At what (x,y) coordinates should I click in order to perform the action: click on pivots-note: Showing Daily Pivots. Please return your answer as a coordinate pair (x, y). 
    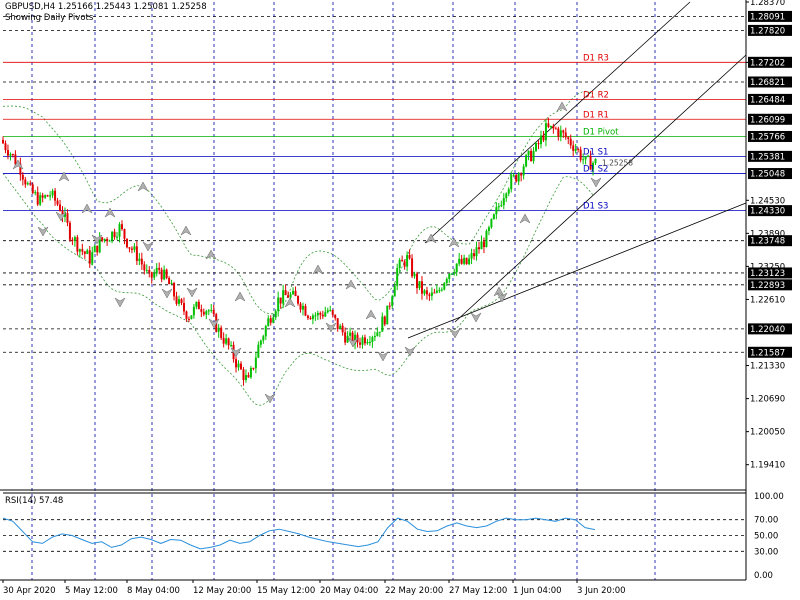
    Looking at the image, I should click on (49, 18).